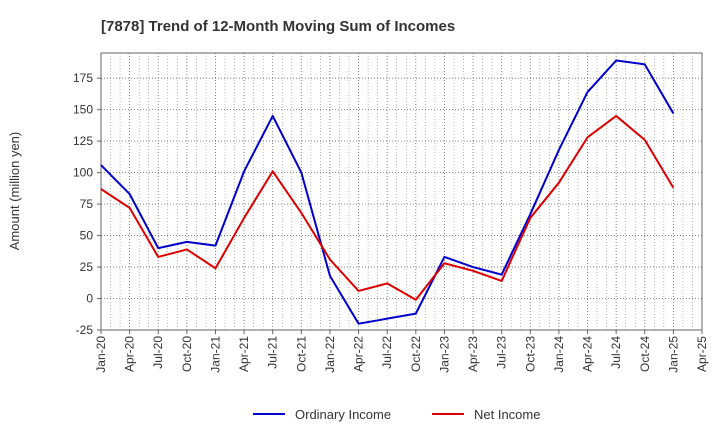 The height and width of the screenshot is (440, 720). Describe the element at coordinates (87, 267) in the screenshot. I see `y-tick-label: 25` at that location.